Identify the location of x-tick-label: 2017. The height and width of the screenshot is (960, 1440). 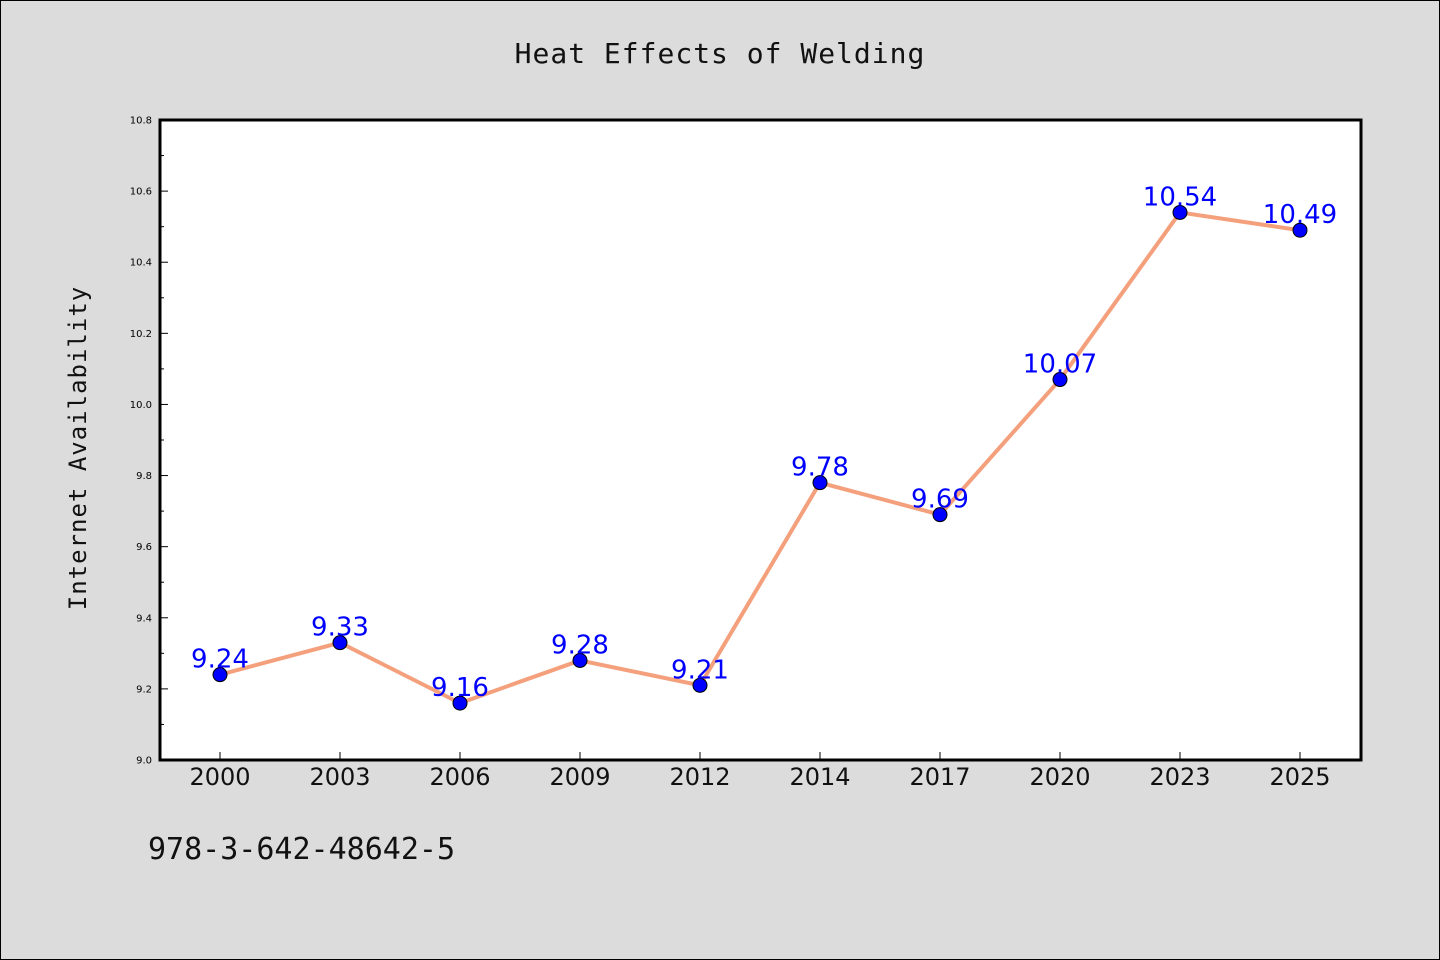
(939, 777).